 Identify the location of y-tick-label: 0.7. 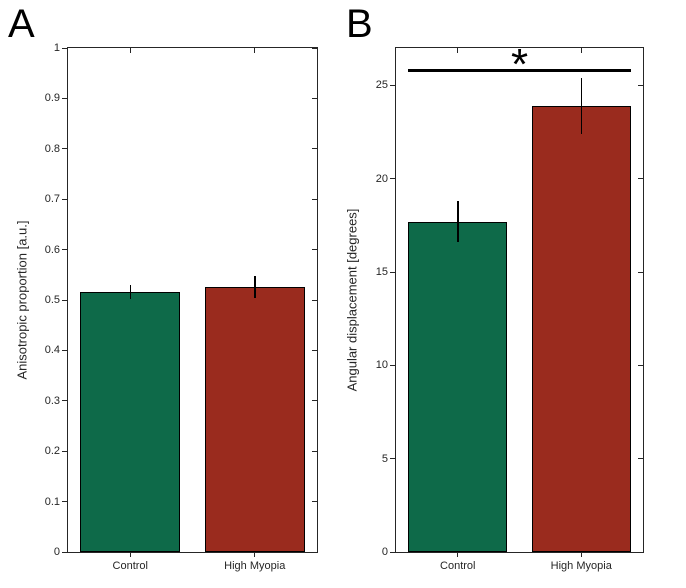
(52, 199).